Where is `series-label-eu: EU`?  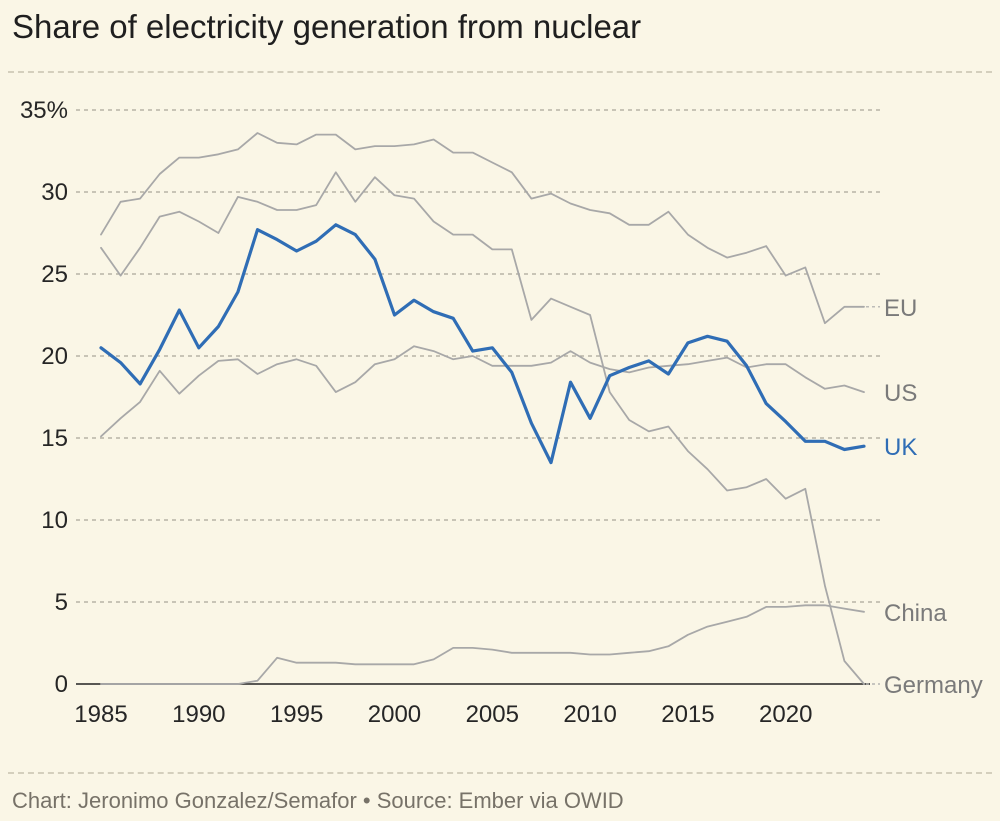 series-label-eu: EU is located at coordinates (900, 308).